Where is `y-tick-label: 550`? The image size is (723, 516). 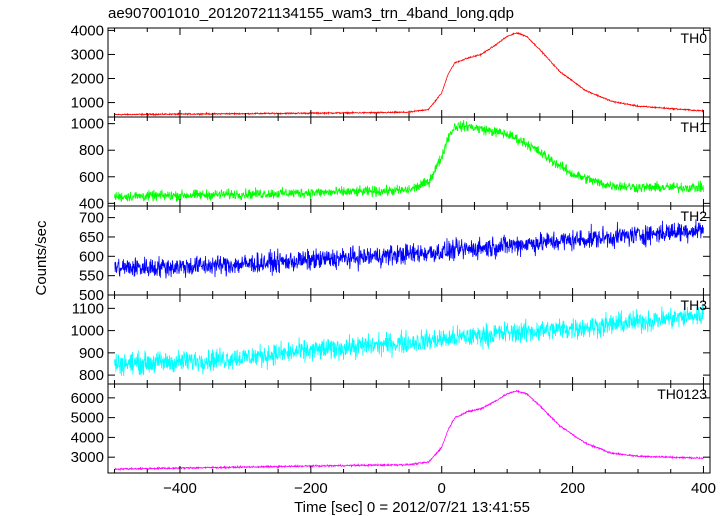
y-tick-label: 550 is located at coordinates (91, 276).